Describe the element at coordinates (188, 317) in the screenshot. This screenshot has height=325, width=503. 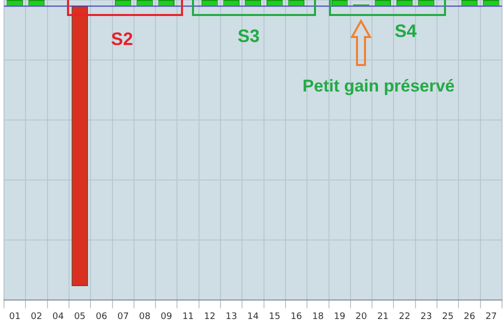
I see `x-tick-label: 11` at that location.